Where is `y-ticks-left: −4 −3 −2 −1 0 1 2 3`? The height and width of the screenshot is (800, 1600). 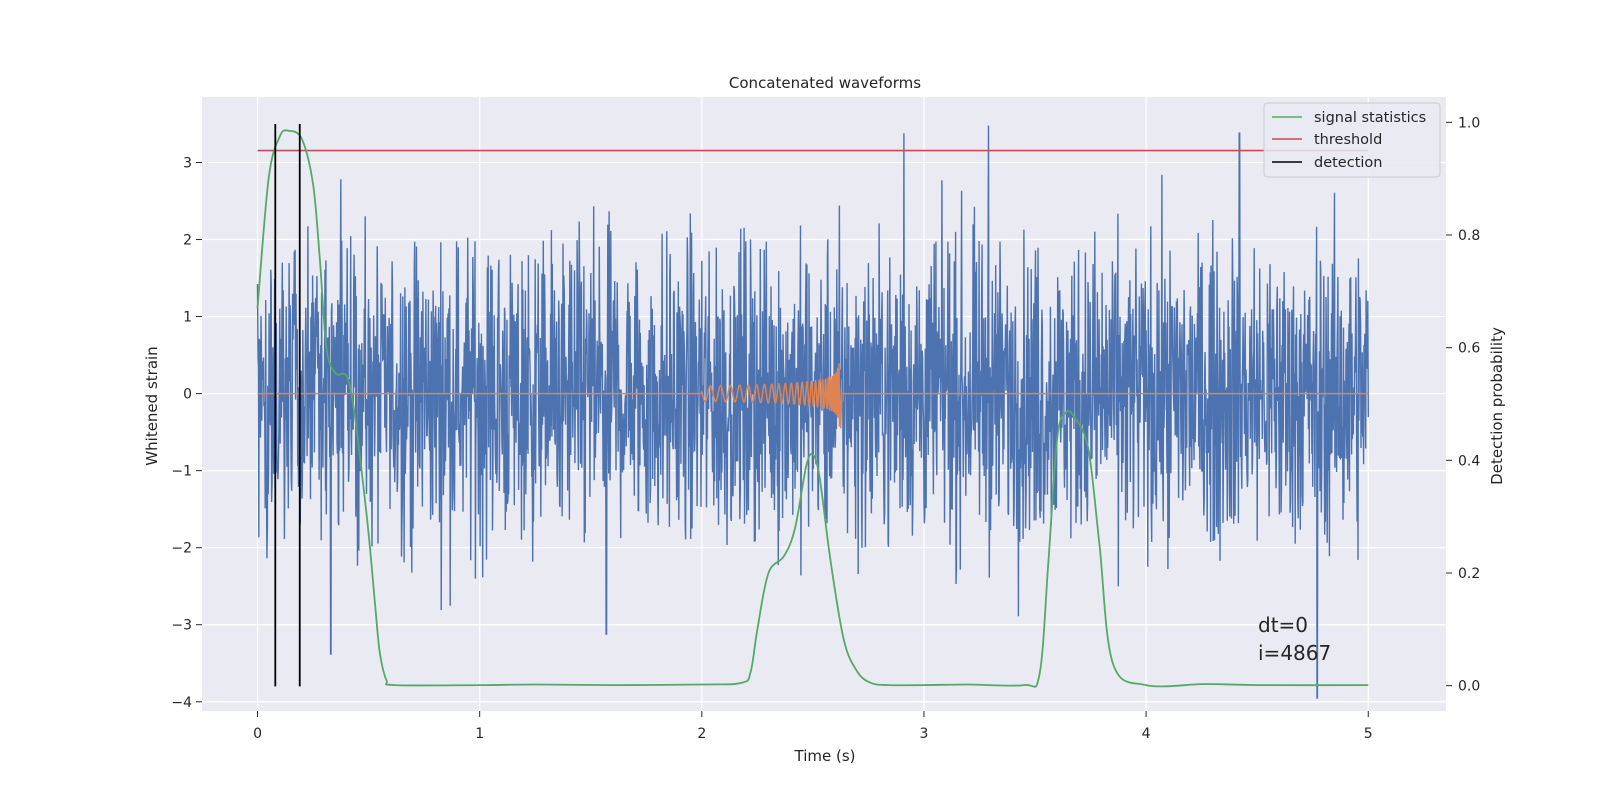
y-ticks-left: −4 −3 −2 −1 0 1 2 3 is located at coordinates (186, 433).